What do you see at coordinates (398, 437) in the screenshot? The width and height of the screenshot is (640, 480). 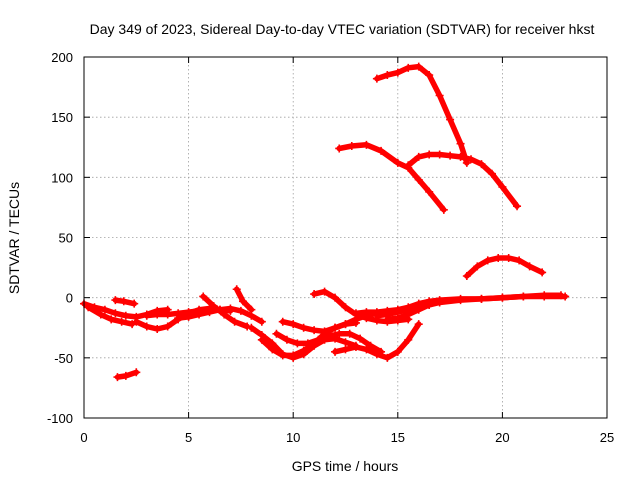 I see `x-tick-label: 15` at bounding box center [398, 437].